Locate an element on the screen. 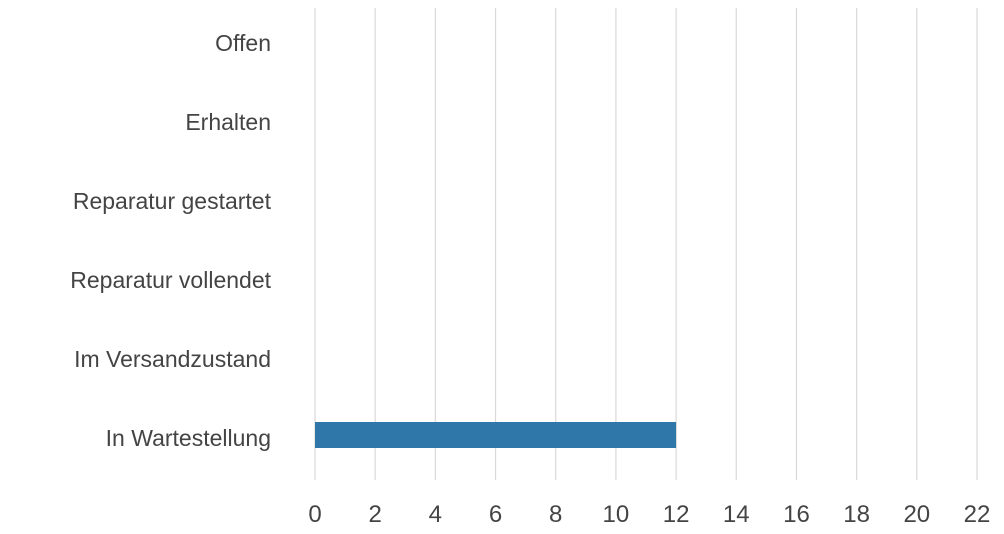 The image size is (1004, 534). x-axis-tick-labels: 0 2 4 6 8 10 12 14 16 18 20 22 is located at coordinates (649, 514).